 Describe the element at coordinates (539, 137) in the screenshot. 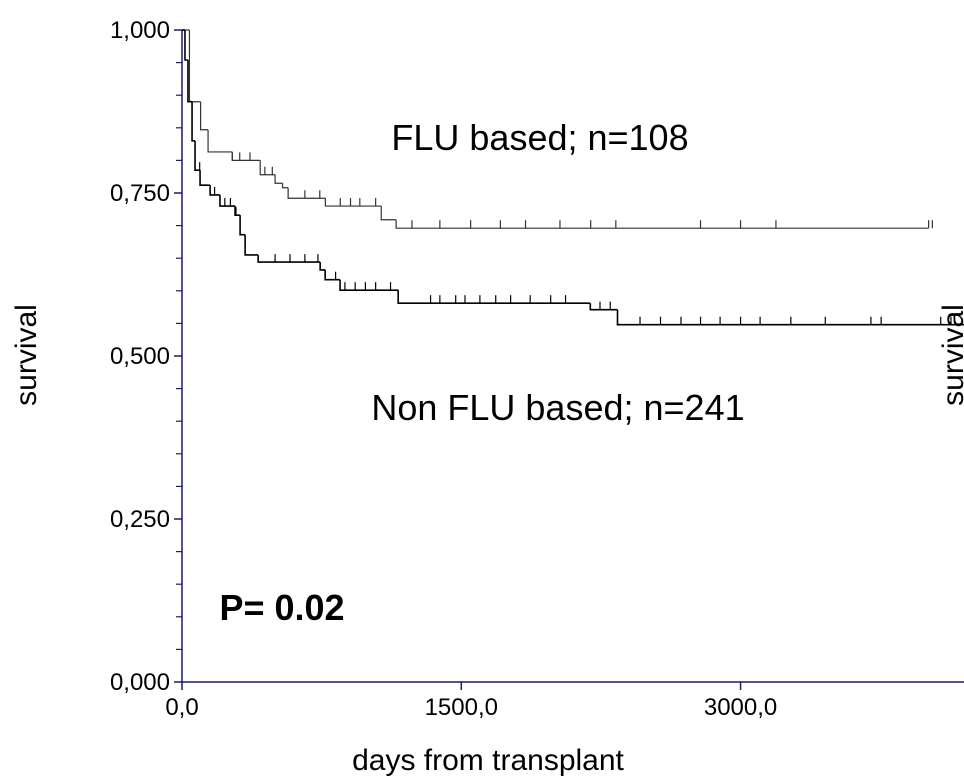

I see `annotation: FLU based; n=108` at that location.